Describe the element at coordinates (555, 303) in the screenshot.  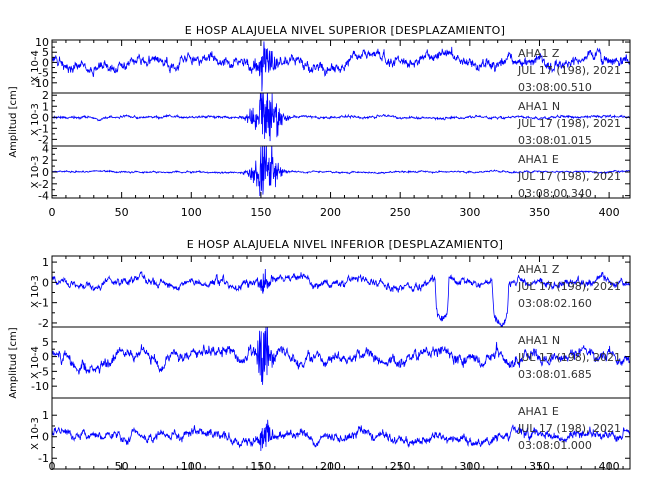
I see `trace-annotation: 03:08:02.160` at that location.